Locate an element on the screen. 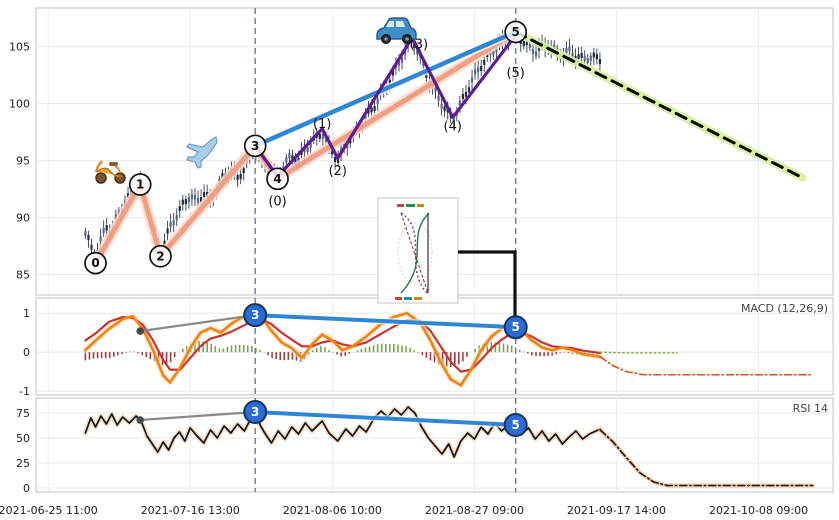 This screenshot has height=520, width=839. wave-circle-number: 0 is located at coordinates (95, 263).